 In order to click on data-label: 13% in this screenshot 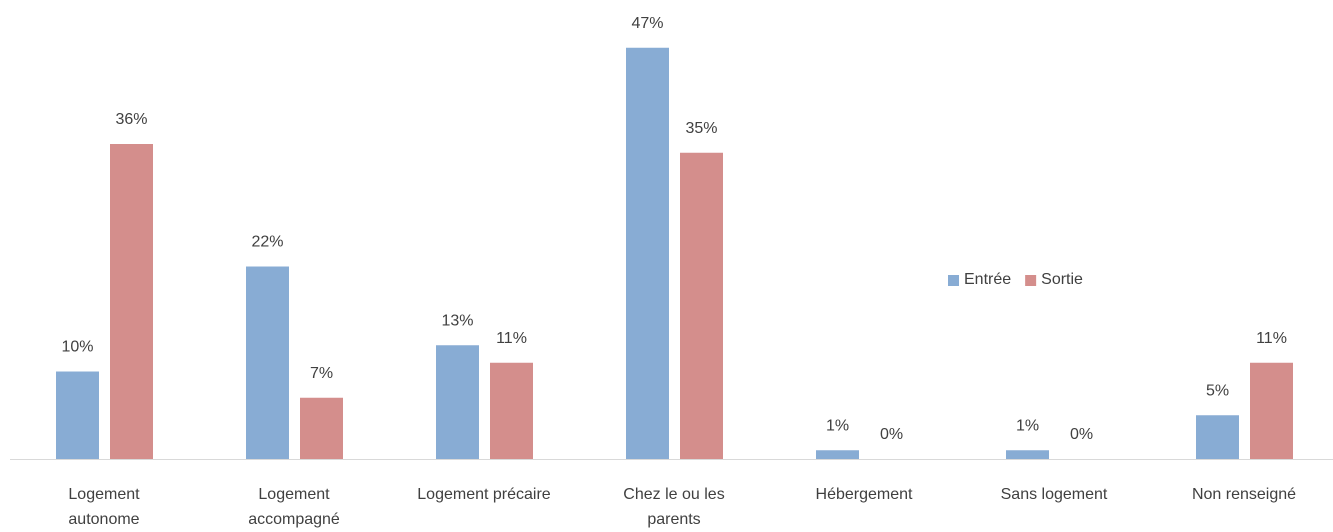, I will do `click(457, 320)`.